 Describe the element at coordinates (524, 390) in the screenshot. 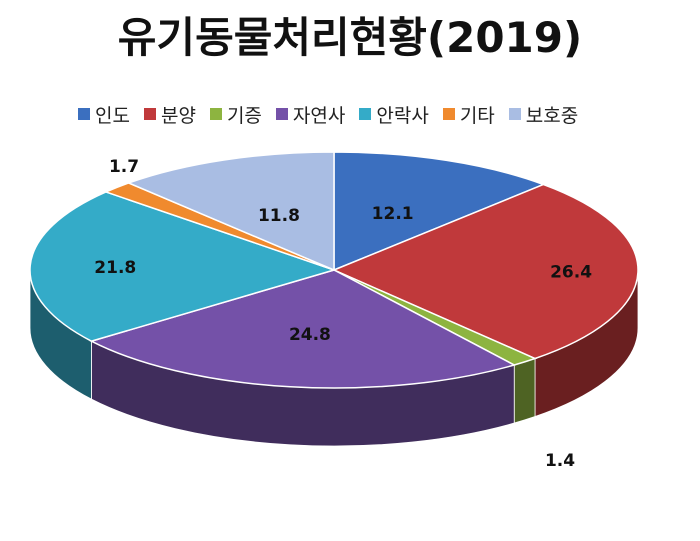

I see `pie-slice-side` at that location.